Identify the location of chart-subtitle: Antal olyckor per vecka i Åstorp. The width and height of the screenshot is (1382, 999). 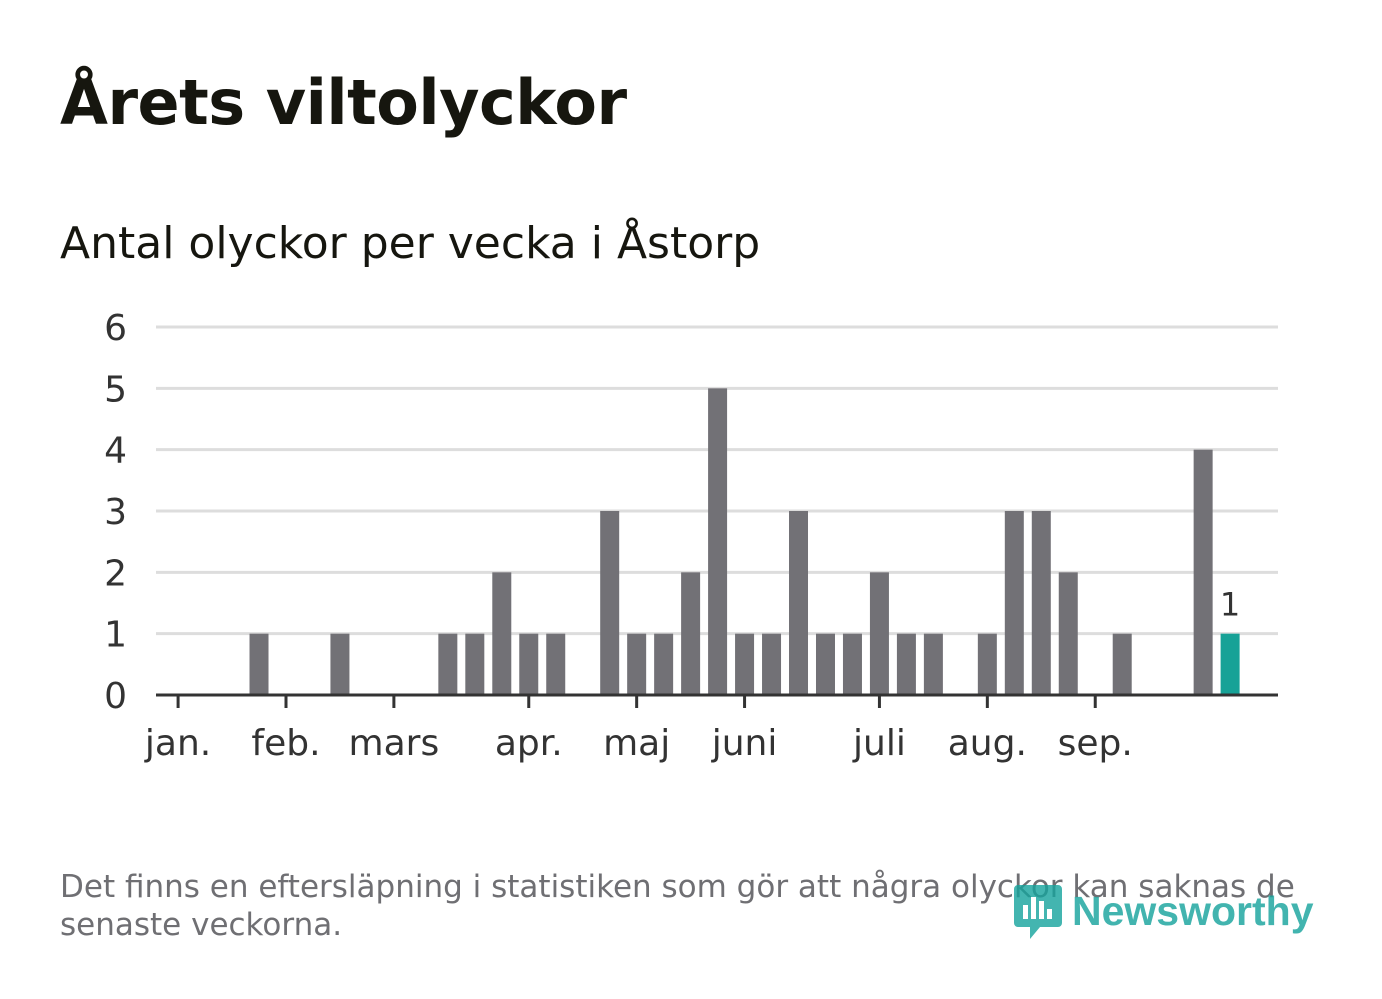
(410, 243).